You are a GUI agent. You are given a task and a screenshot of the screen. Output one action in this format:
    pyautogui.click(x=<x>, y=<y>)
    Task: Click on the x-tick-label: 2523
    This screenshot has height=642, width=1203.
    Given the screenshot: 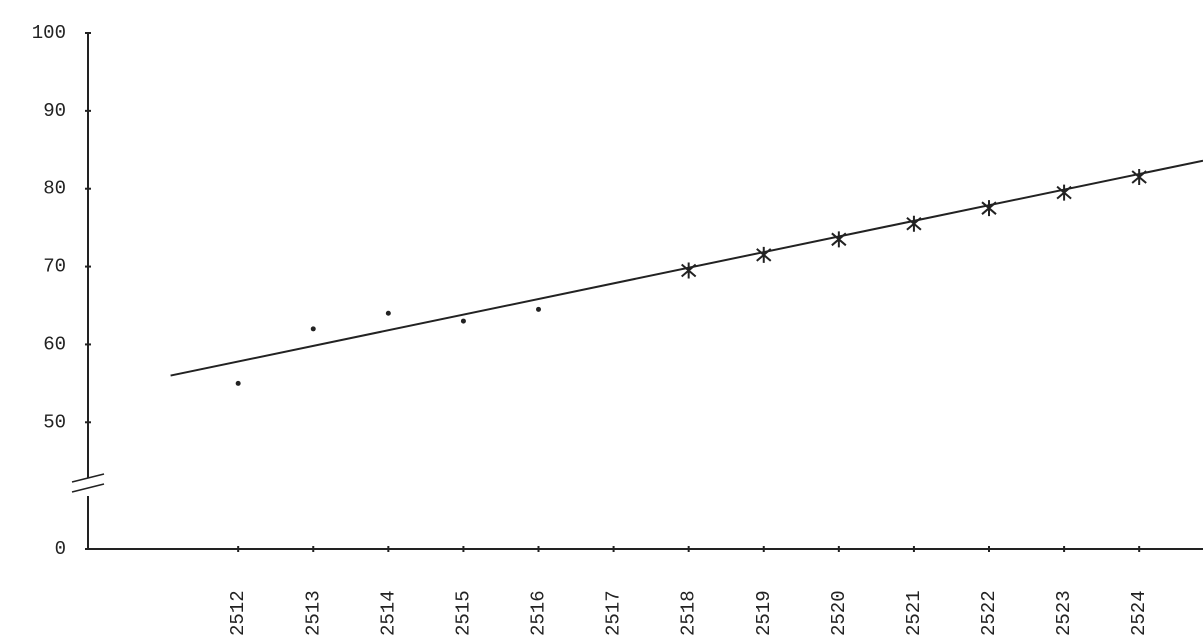 What is the action you would take?
    pyautogui.click(x=1064, y=613)
    